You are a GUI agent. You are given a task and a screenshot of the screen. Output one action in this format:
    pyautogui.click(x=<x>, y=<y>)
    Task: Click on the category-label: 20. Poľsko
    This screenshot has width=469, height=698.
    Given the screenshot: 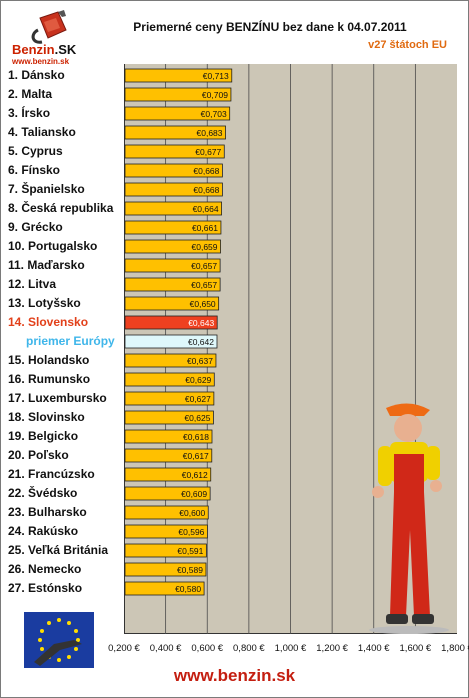 What is the action you would take?
    pyautogui.click(x=38, y=455)
    